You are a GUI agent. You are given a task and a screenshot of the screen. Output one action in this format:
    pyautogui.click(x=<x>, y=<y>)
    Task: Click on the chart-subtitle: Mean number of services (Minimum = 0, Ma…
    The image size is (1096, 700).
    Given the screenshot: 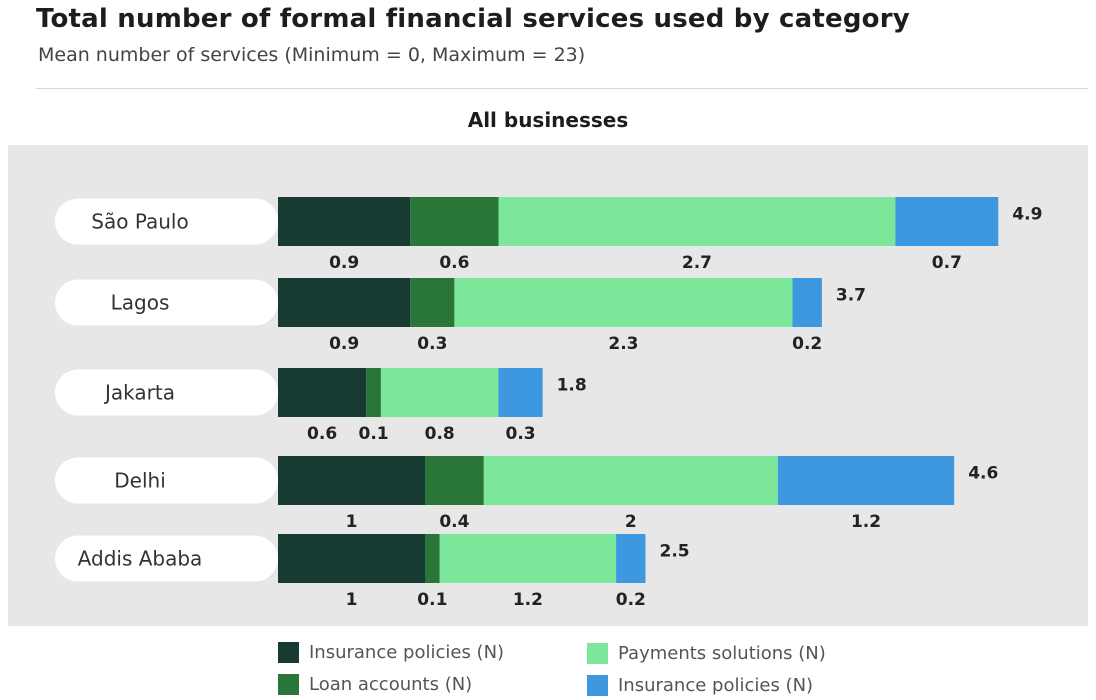 What is the action you would take?
    pyautogui.click(x=312, y=55)
    